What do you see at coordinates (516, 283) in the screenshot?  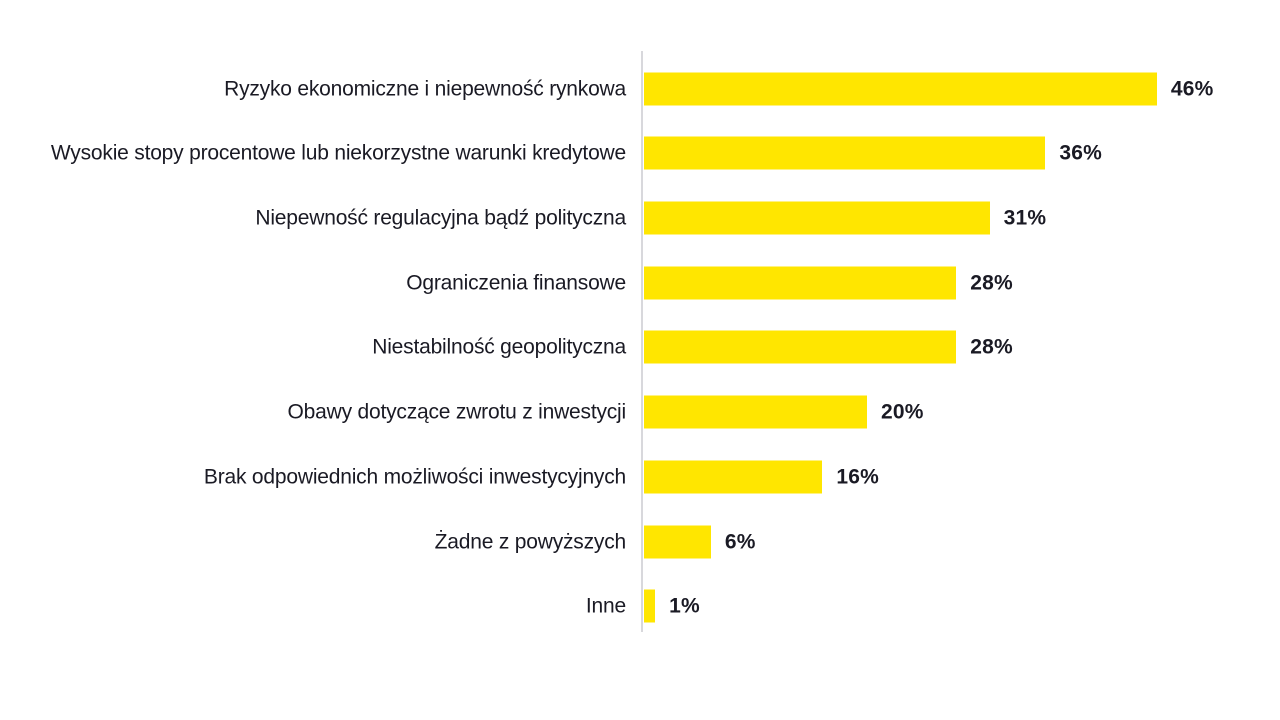 I see `category-label: Ograniczenia finansowe` at bounding box center [516, 283].